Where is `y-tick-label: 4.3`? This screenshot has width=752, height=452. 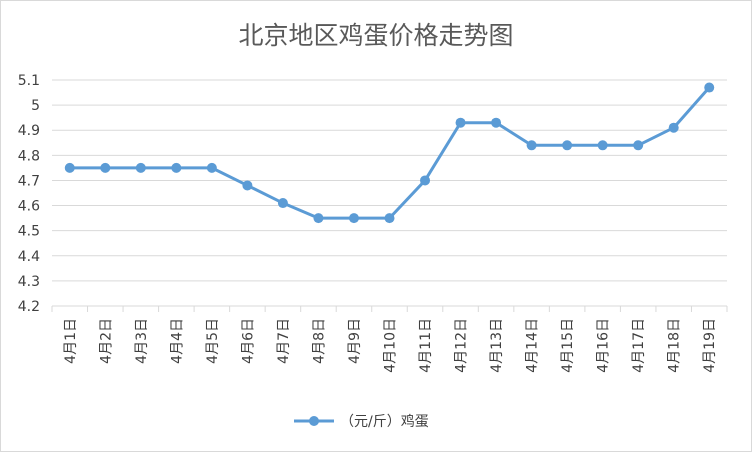 y-tick-label: 4.3 is located at coordinates (29, 282).